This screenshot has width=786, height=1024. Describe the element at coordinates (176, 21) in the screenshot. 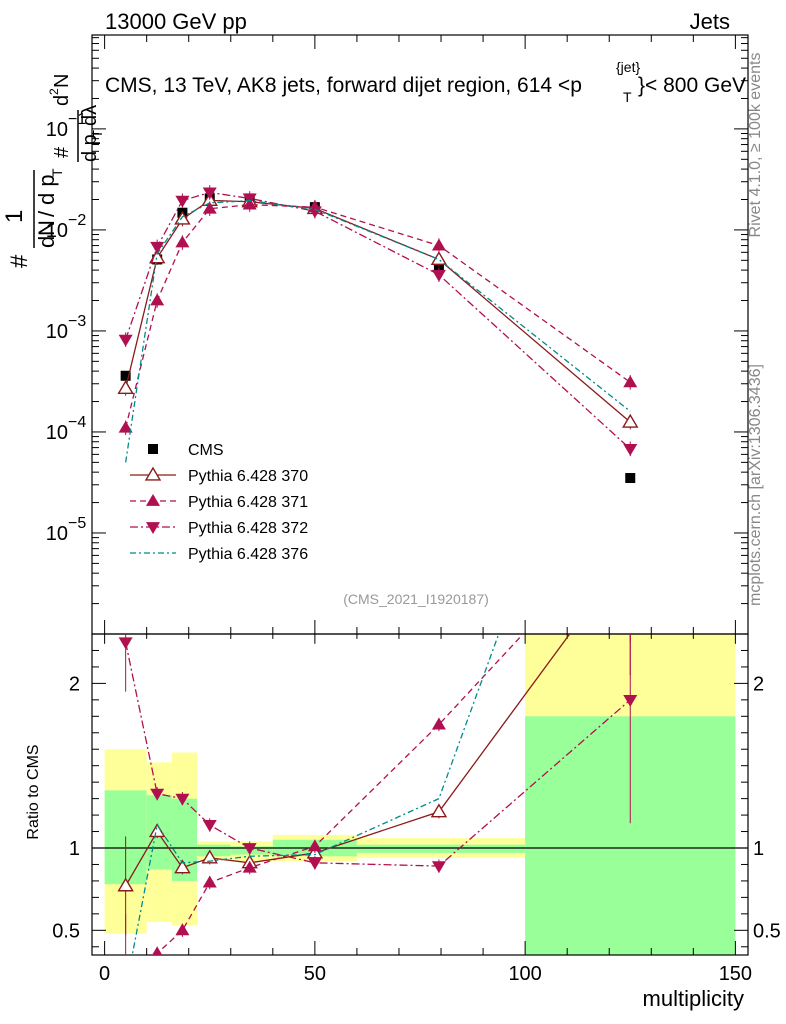

I see `process-label: 13000 GeV pp` at that location.